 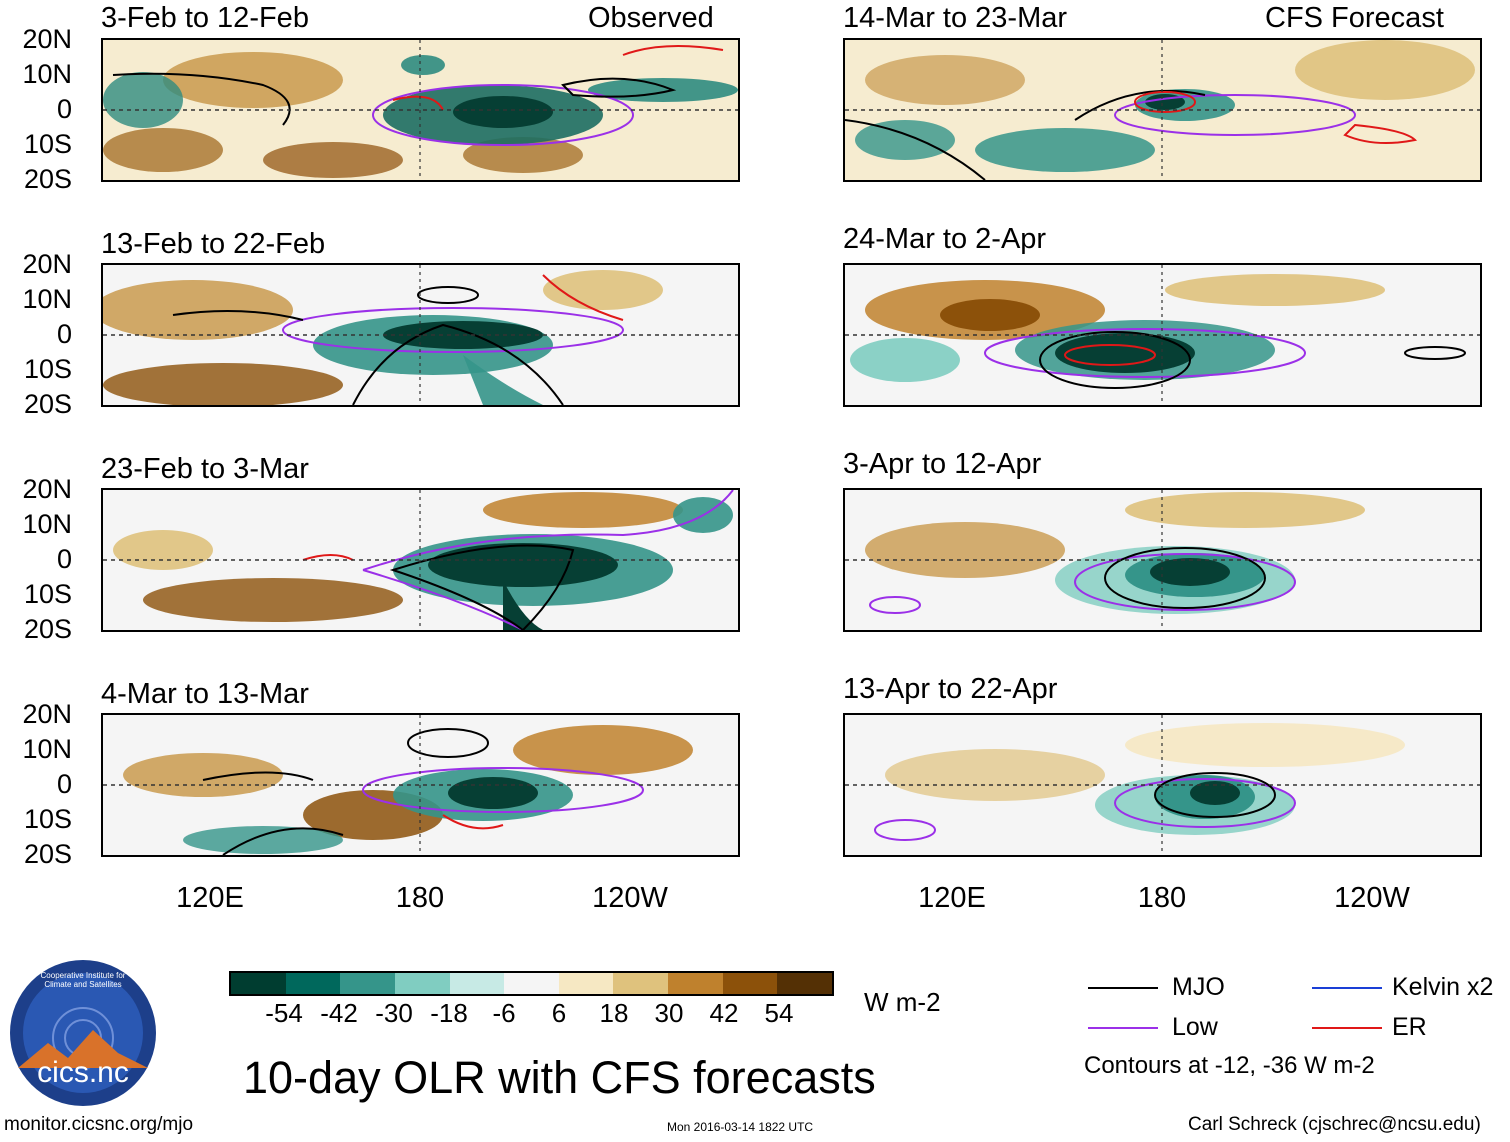 What do you see at coordinates (205, 694) in the screenshot?
I see `panel-title-obs-4: 4-Mar to 13-Mar` at bounding box center [205, 694].